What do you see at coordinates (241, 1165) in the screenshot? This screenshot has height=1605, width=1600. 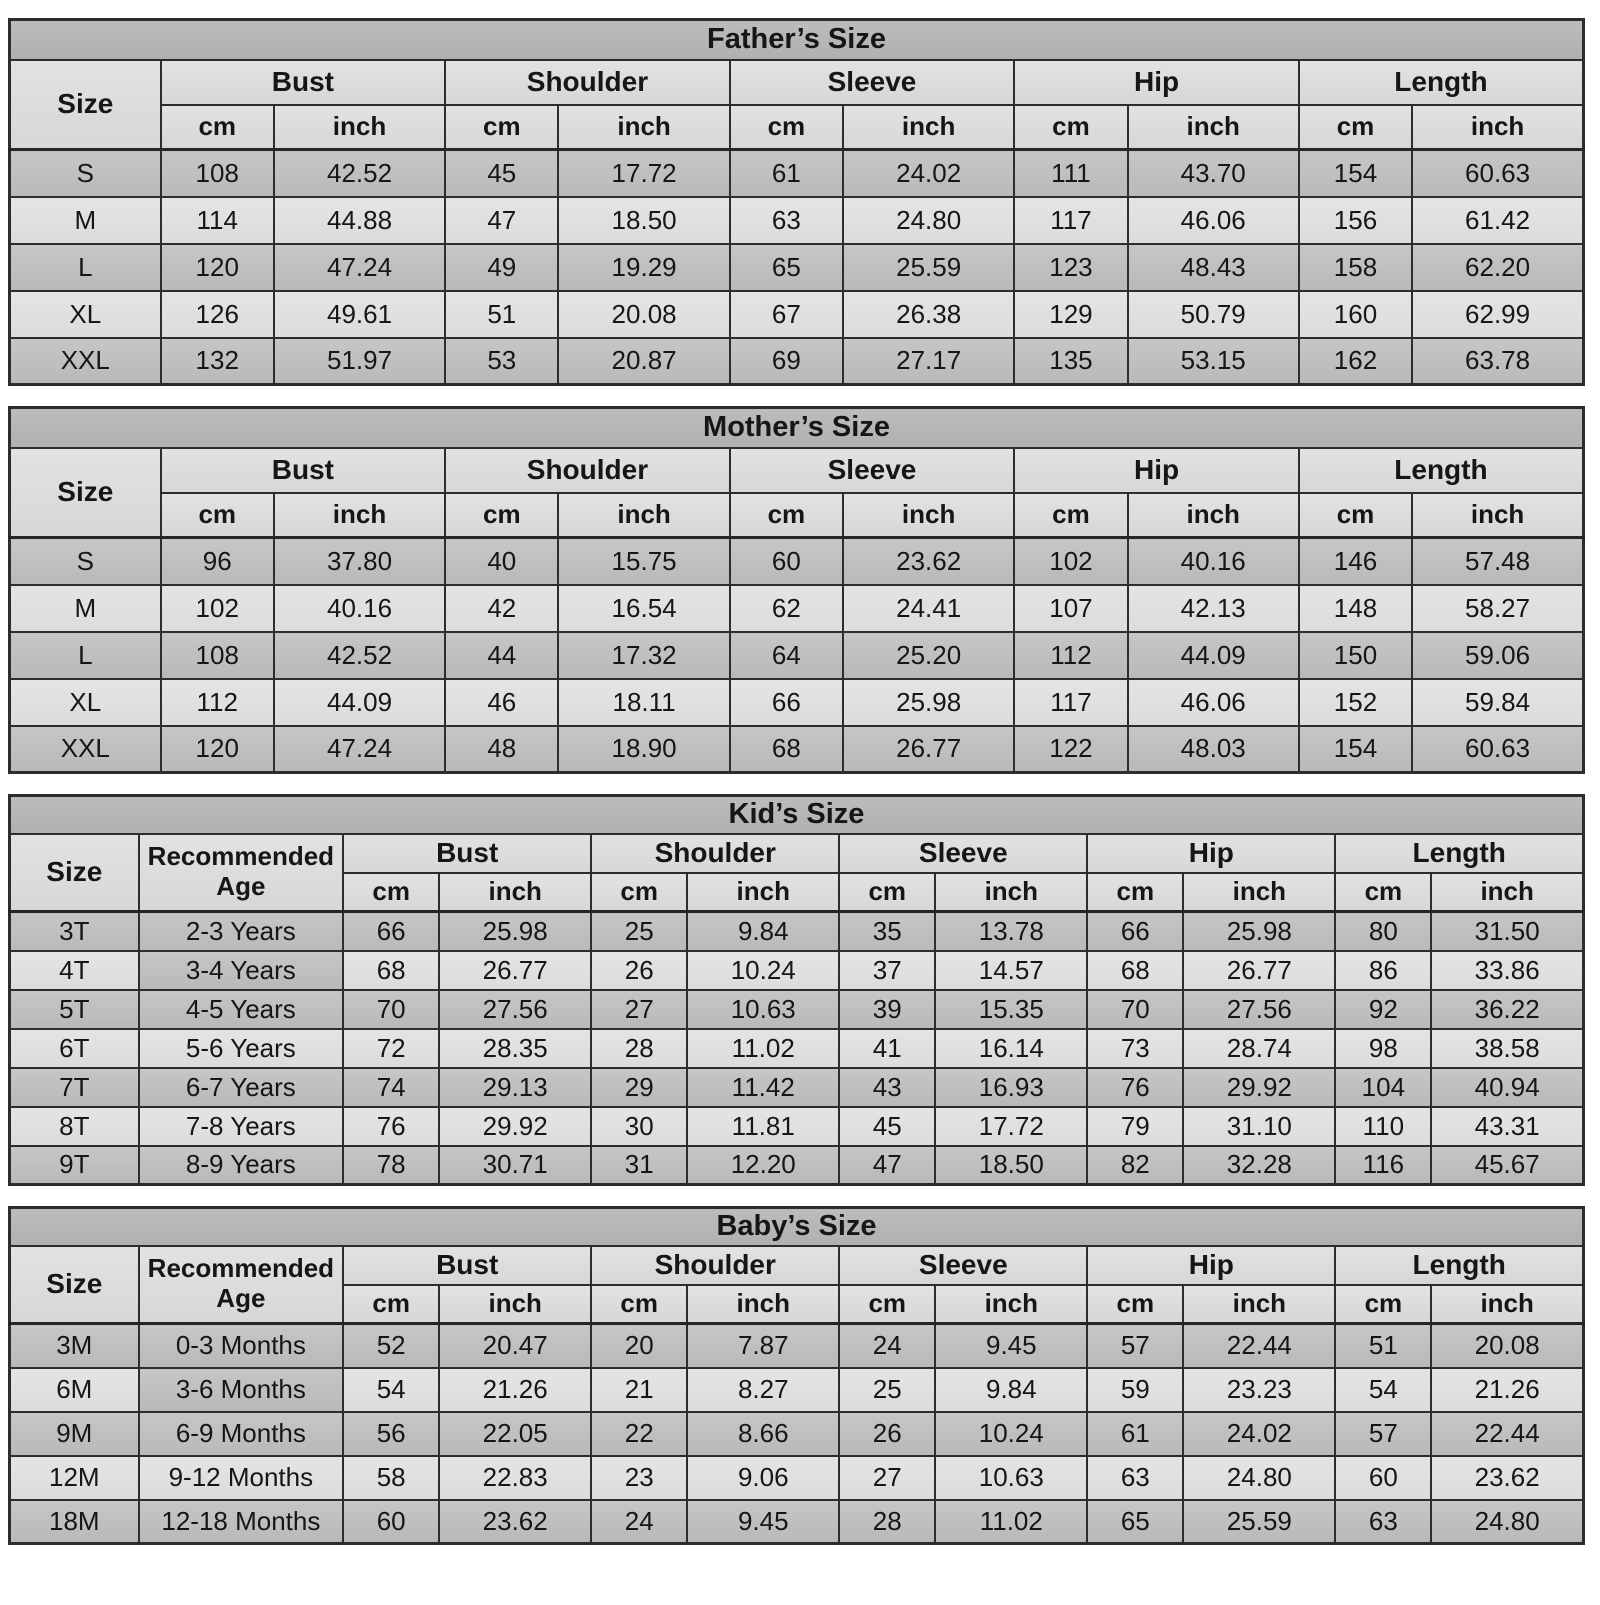 I see `recommended-age-cell: 8-9 Years` at bounding box center [241, 1165].